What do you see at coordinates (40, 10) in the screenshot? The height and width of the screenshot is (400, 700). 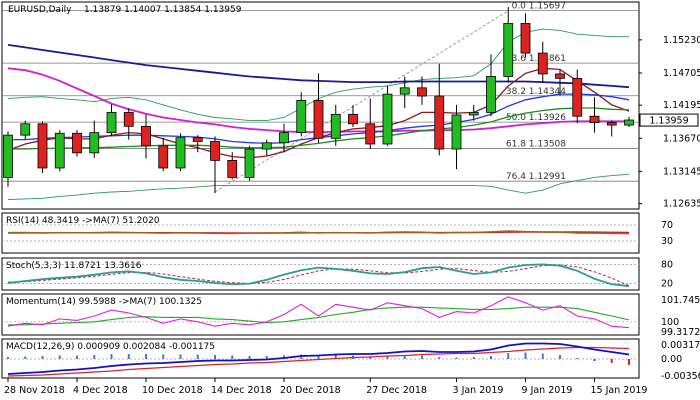 I see `chart-title: EURUSD,Daily` at bounding box center [40, 10].